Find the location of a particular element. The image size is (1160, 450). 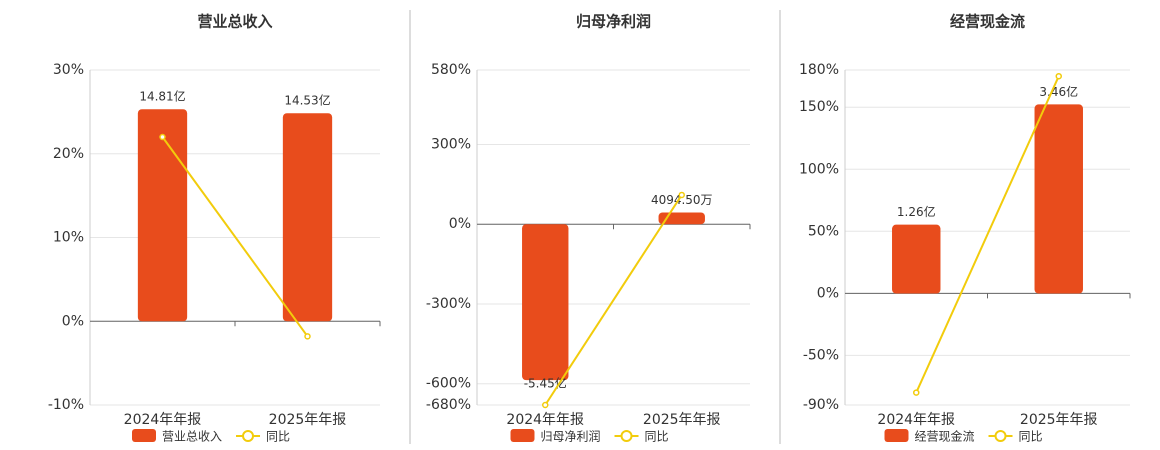

y-tick-label: -50% is located at coordinates (821, 355).